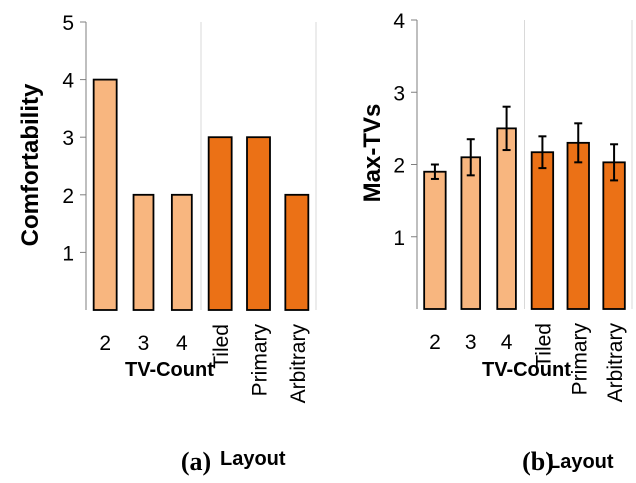 This screenshot has width=636, height=483. Describe the element at coordinates (68, 23) in the screenshot. I see `y-tick-label: 5` at that location.